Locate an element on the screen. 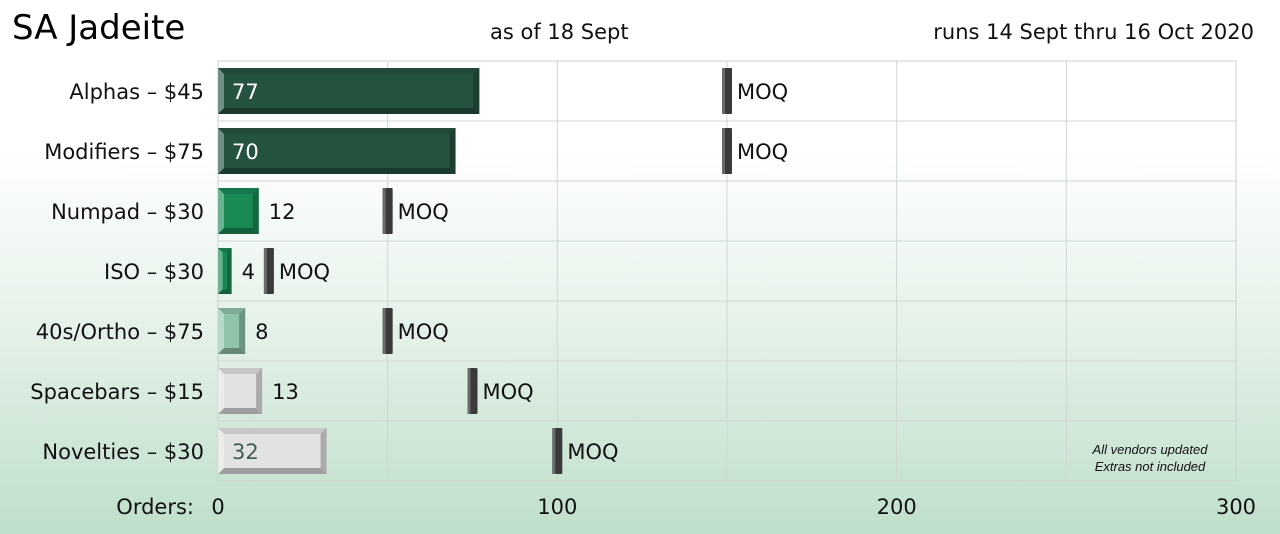  run-dates: runs 14 Sept thru 16 Oct 2020 is located at coordinates (1093, 32).